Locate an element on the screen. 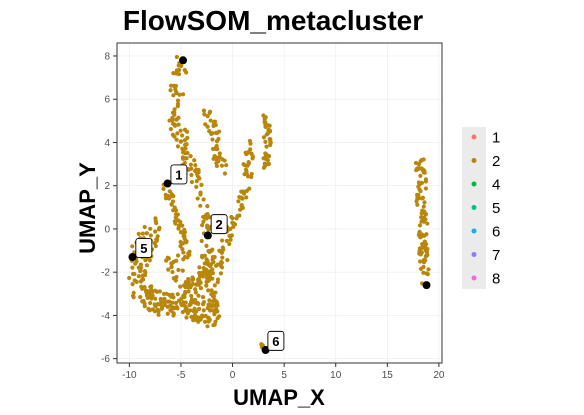  cluster-label-text: 2 is located at coordinates (219, 224).